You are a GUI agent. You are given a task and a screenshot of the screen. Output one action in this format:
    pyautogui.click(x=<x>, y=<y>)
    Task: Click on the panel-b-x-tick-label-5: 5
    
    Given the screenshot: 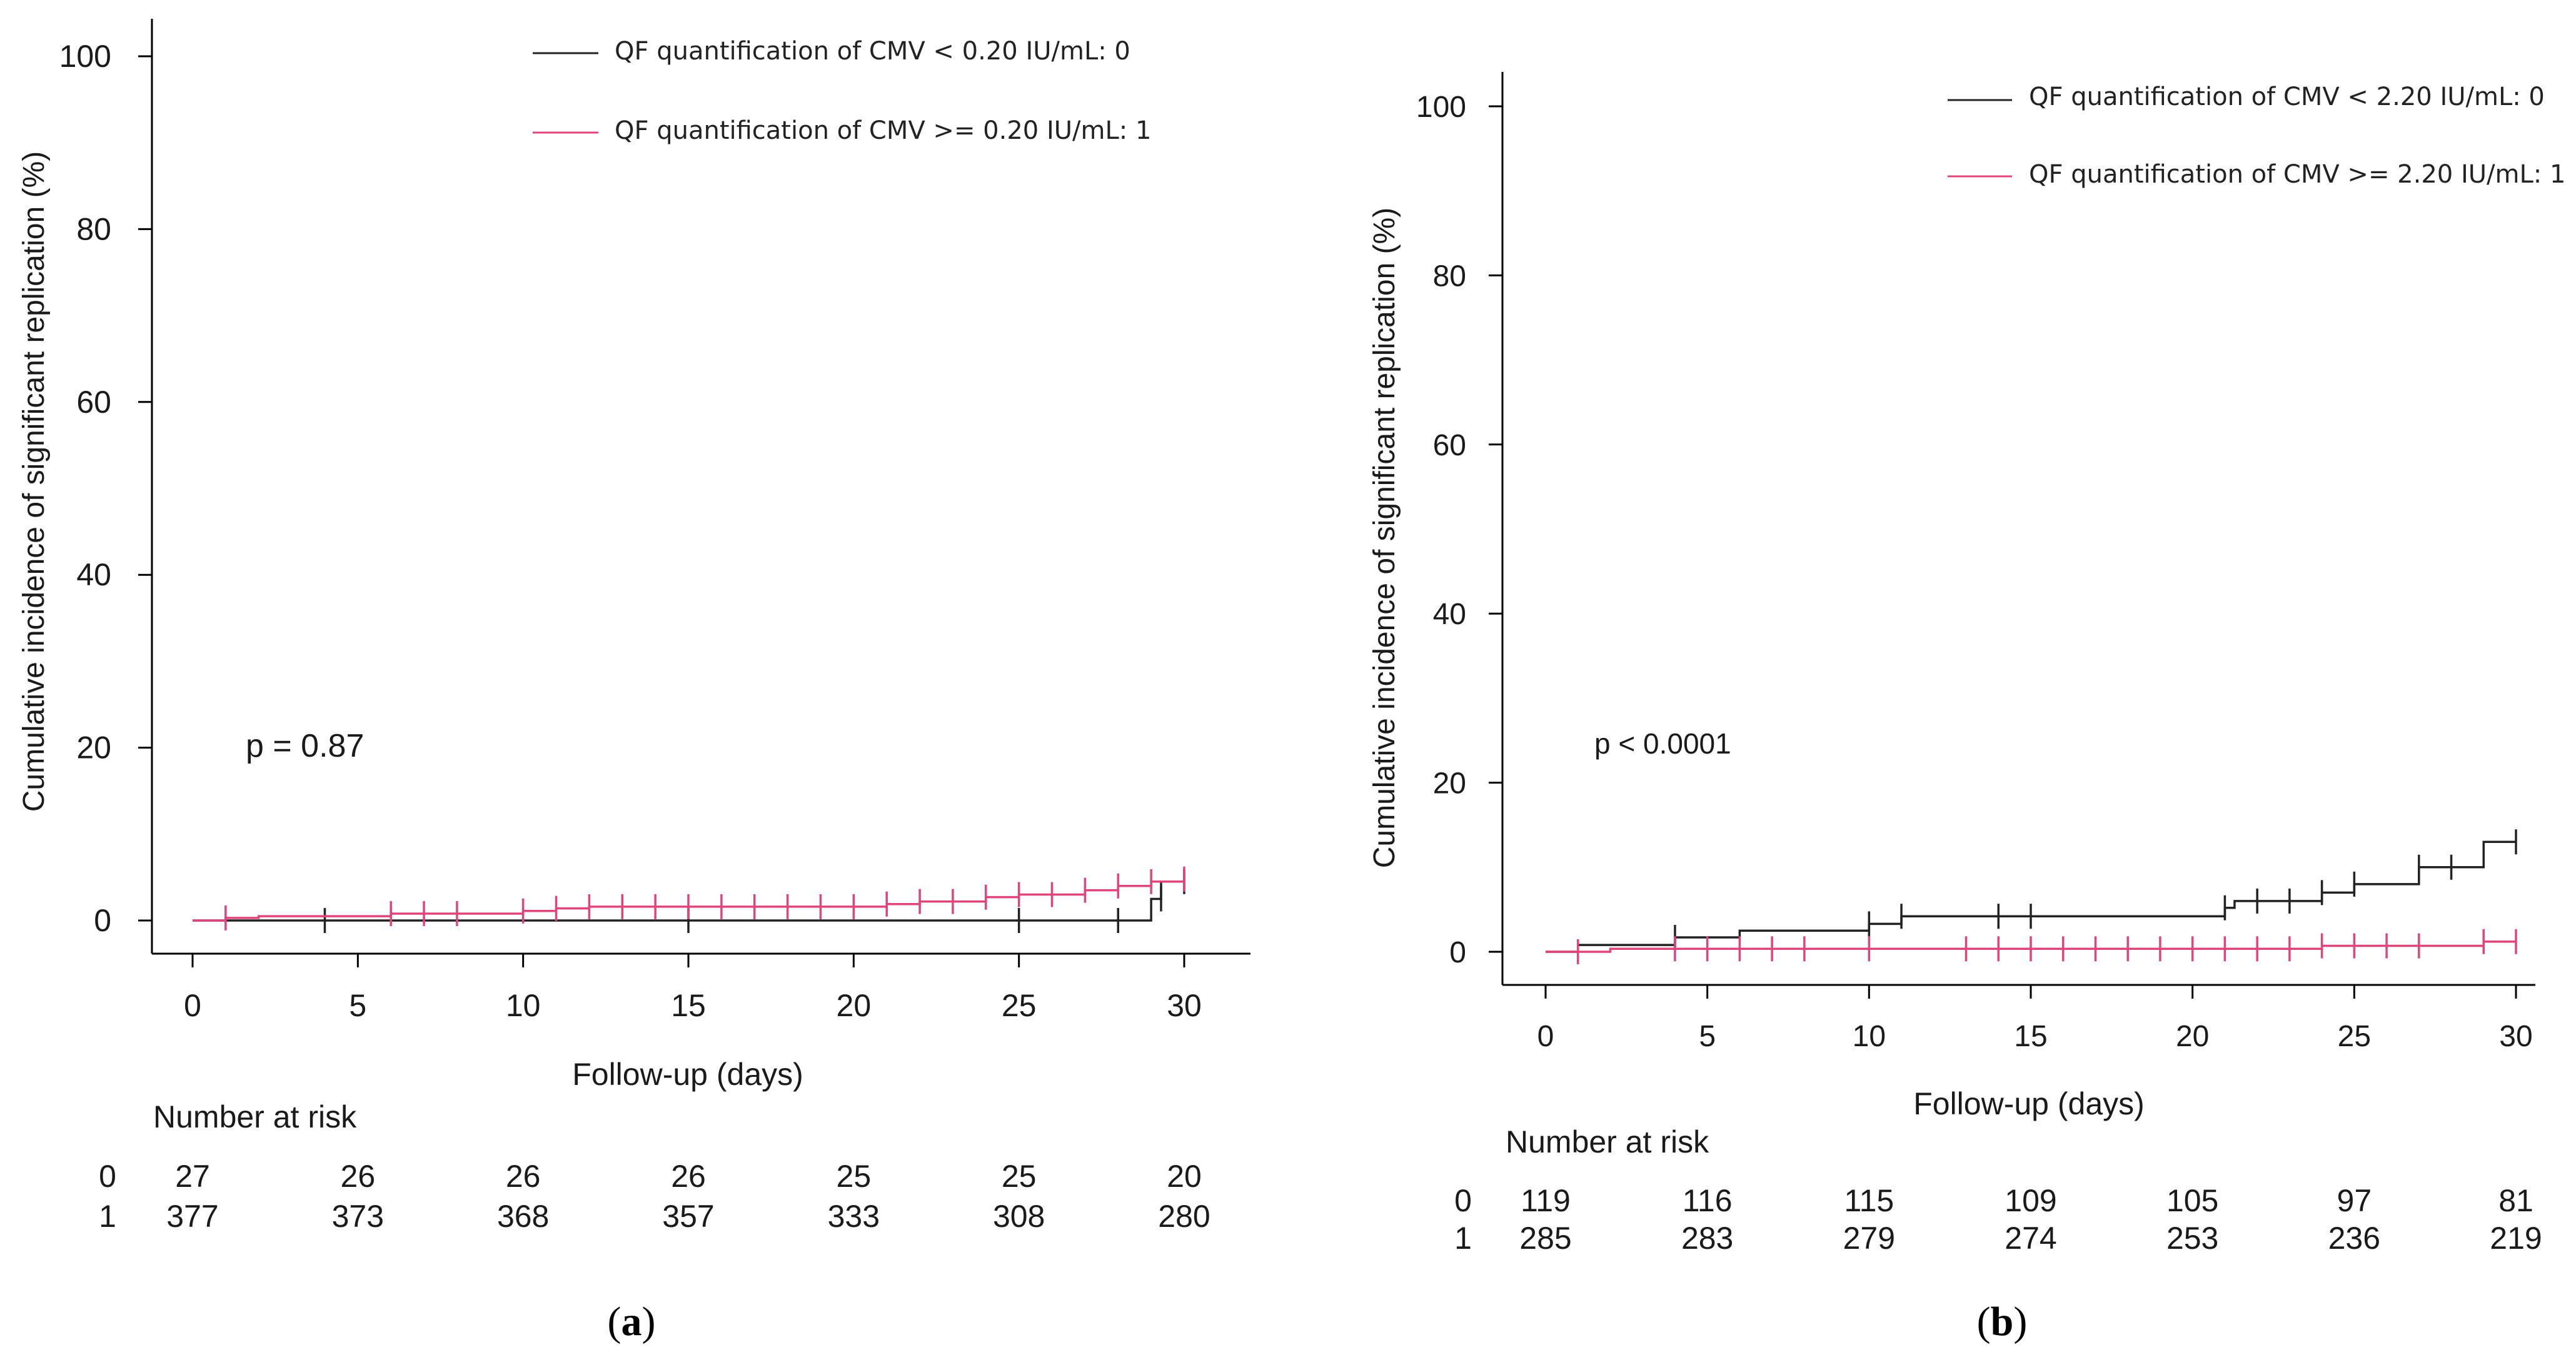 What is the action you would take?
    pyautogui.click(x=1707, y=1036)
    